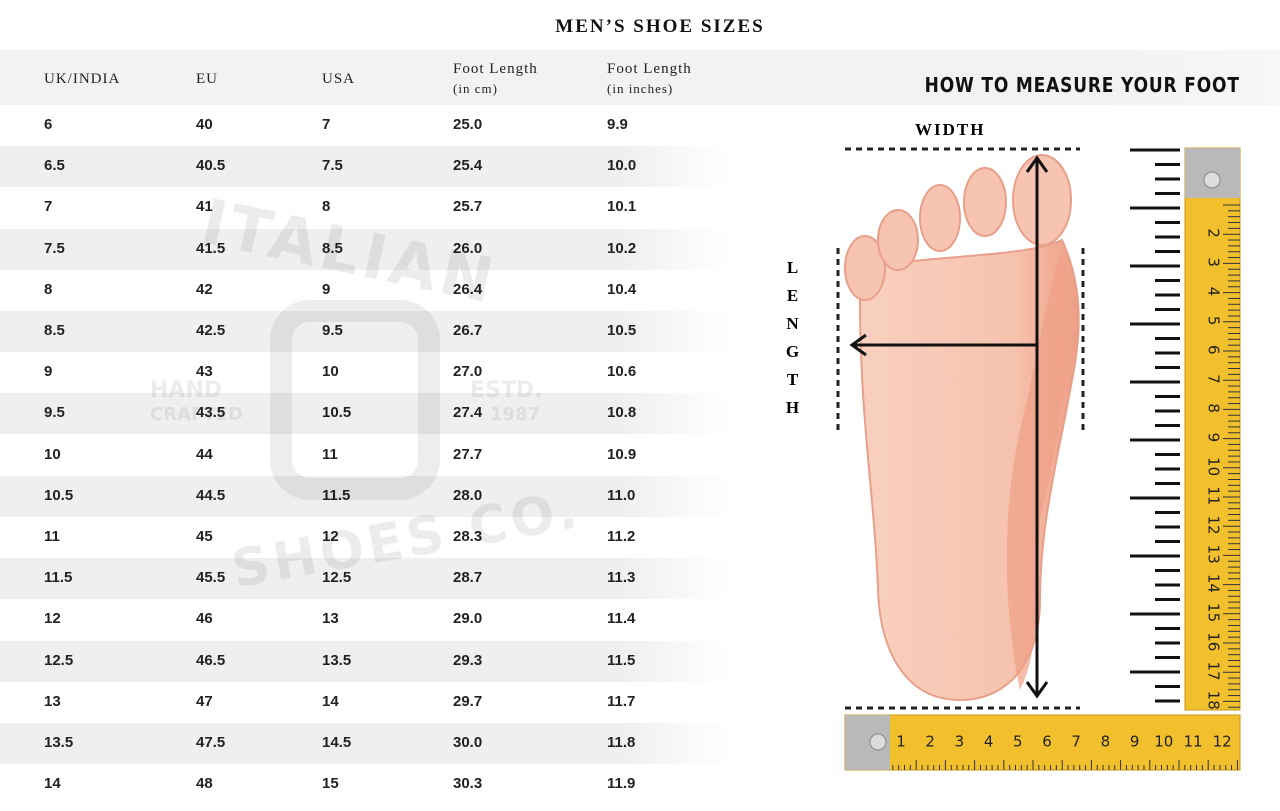 This screenshot has height=811, width=1280. What do you see at coordinates (621, 578) in the screenshot?
I see `table-cell: 11.3` at bounding box center [621, 578].